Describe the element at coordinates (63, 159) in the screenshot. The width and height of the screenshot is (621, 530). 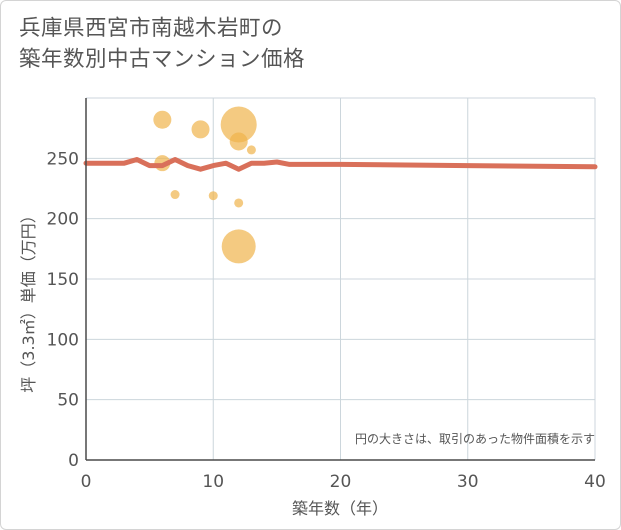
I see `y-tick-label: 250` at that location.